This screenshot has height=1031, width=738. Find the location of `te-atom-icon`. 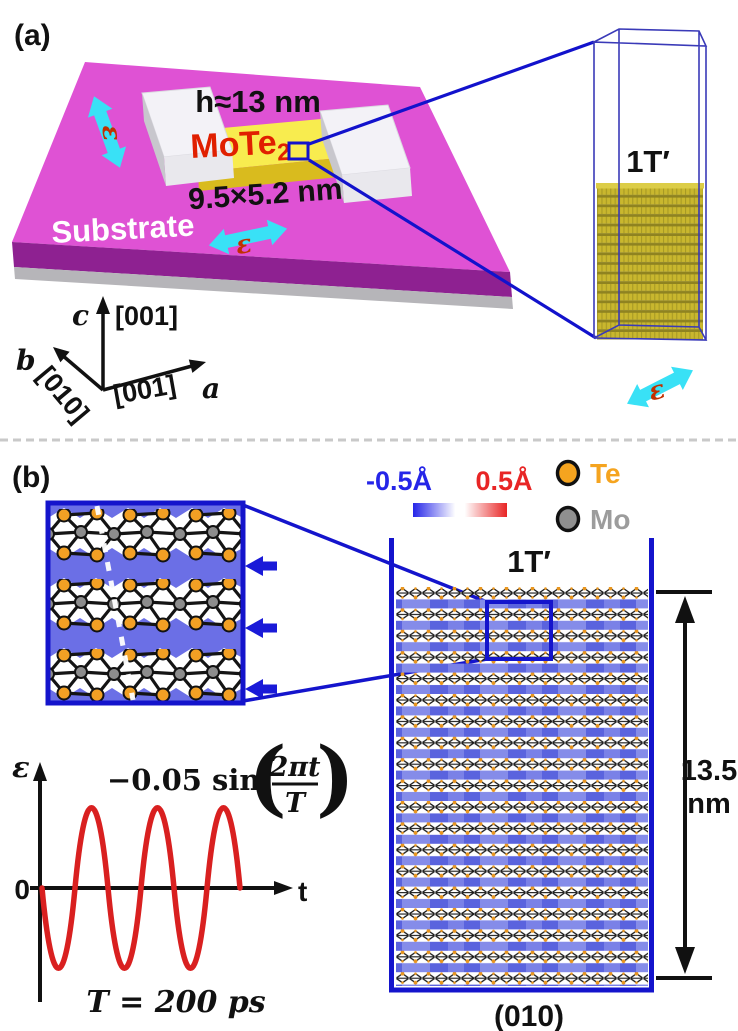

te-atom-icon is located at coordinates (568, 473).